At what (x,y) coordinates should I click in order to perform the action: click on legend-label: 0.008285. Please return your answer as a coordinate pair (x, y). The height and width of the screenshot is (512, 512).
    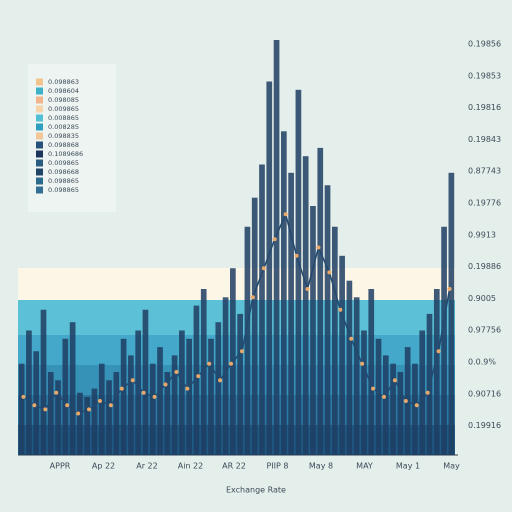
    Looking at the image, I should click on (63, 127).